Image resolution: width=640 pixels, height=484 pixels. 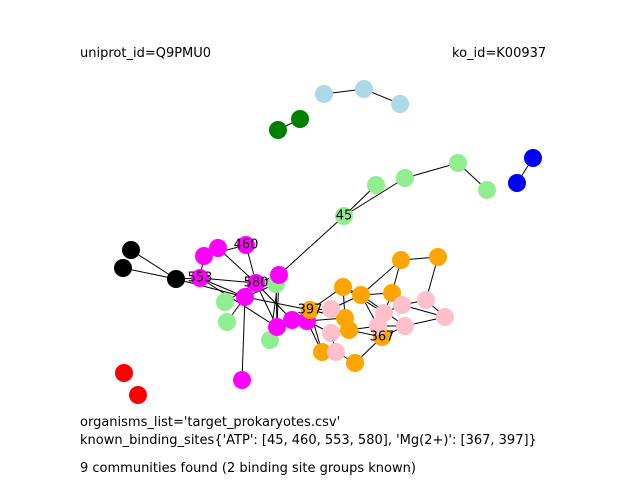 What do you see at coordinates (149, 273) in the screenshot?
I see `edge-k2-k3` at bounding box center [149, 273].